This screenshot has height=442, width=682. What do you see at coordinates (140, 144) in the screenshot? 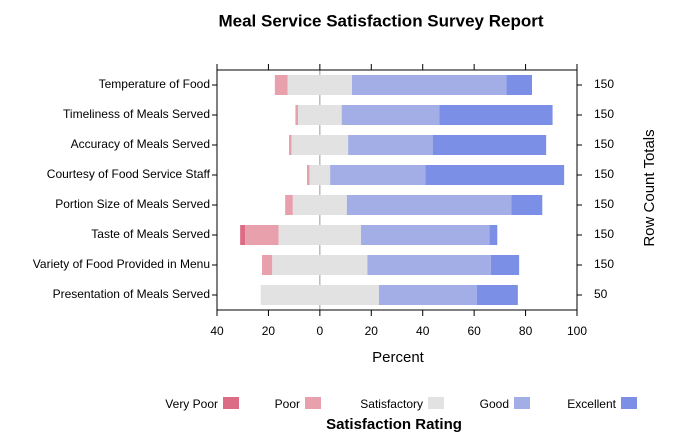
I see `y-tick-label: Accuracy of Meals Served` at bounding box center [140, 144].